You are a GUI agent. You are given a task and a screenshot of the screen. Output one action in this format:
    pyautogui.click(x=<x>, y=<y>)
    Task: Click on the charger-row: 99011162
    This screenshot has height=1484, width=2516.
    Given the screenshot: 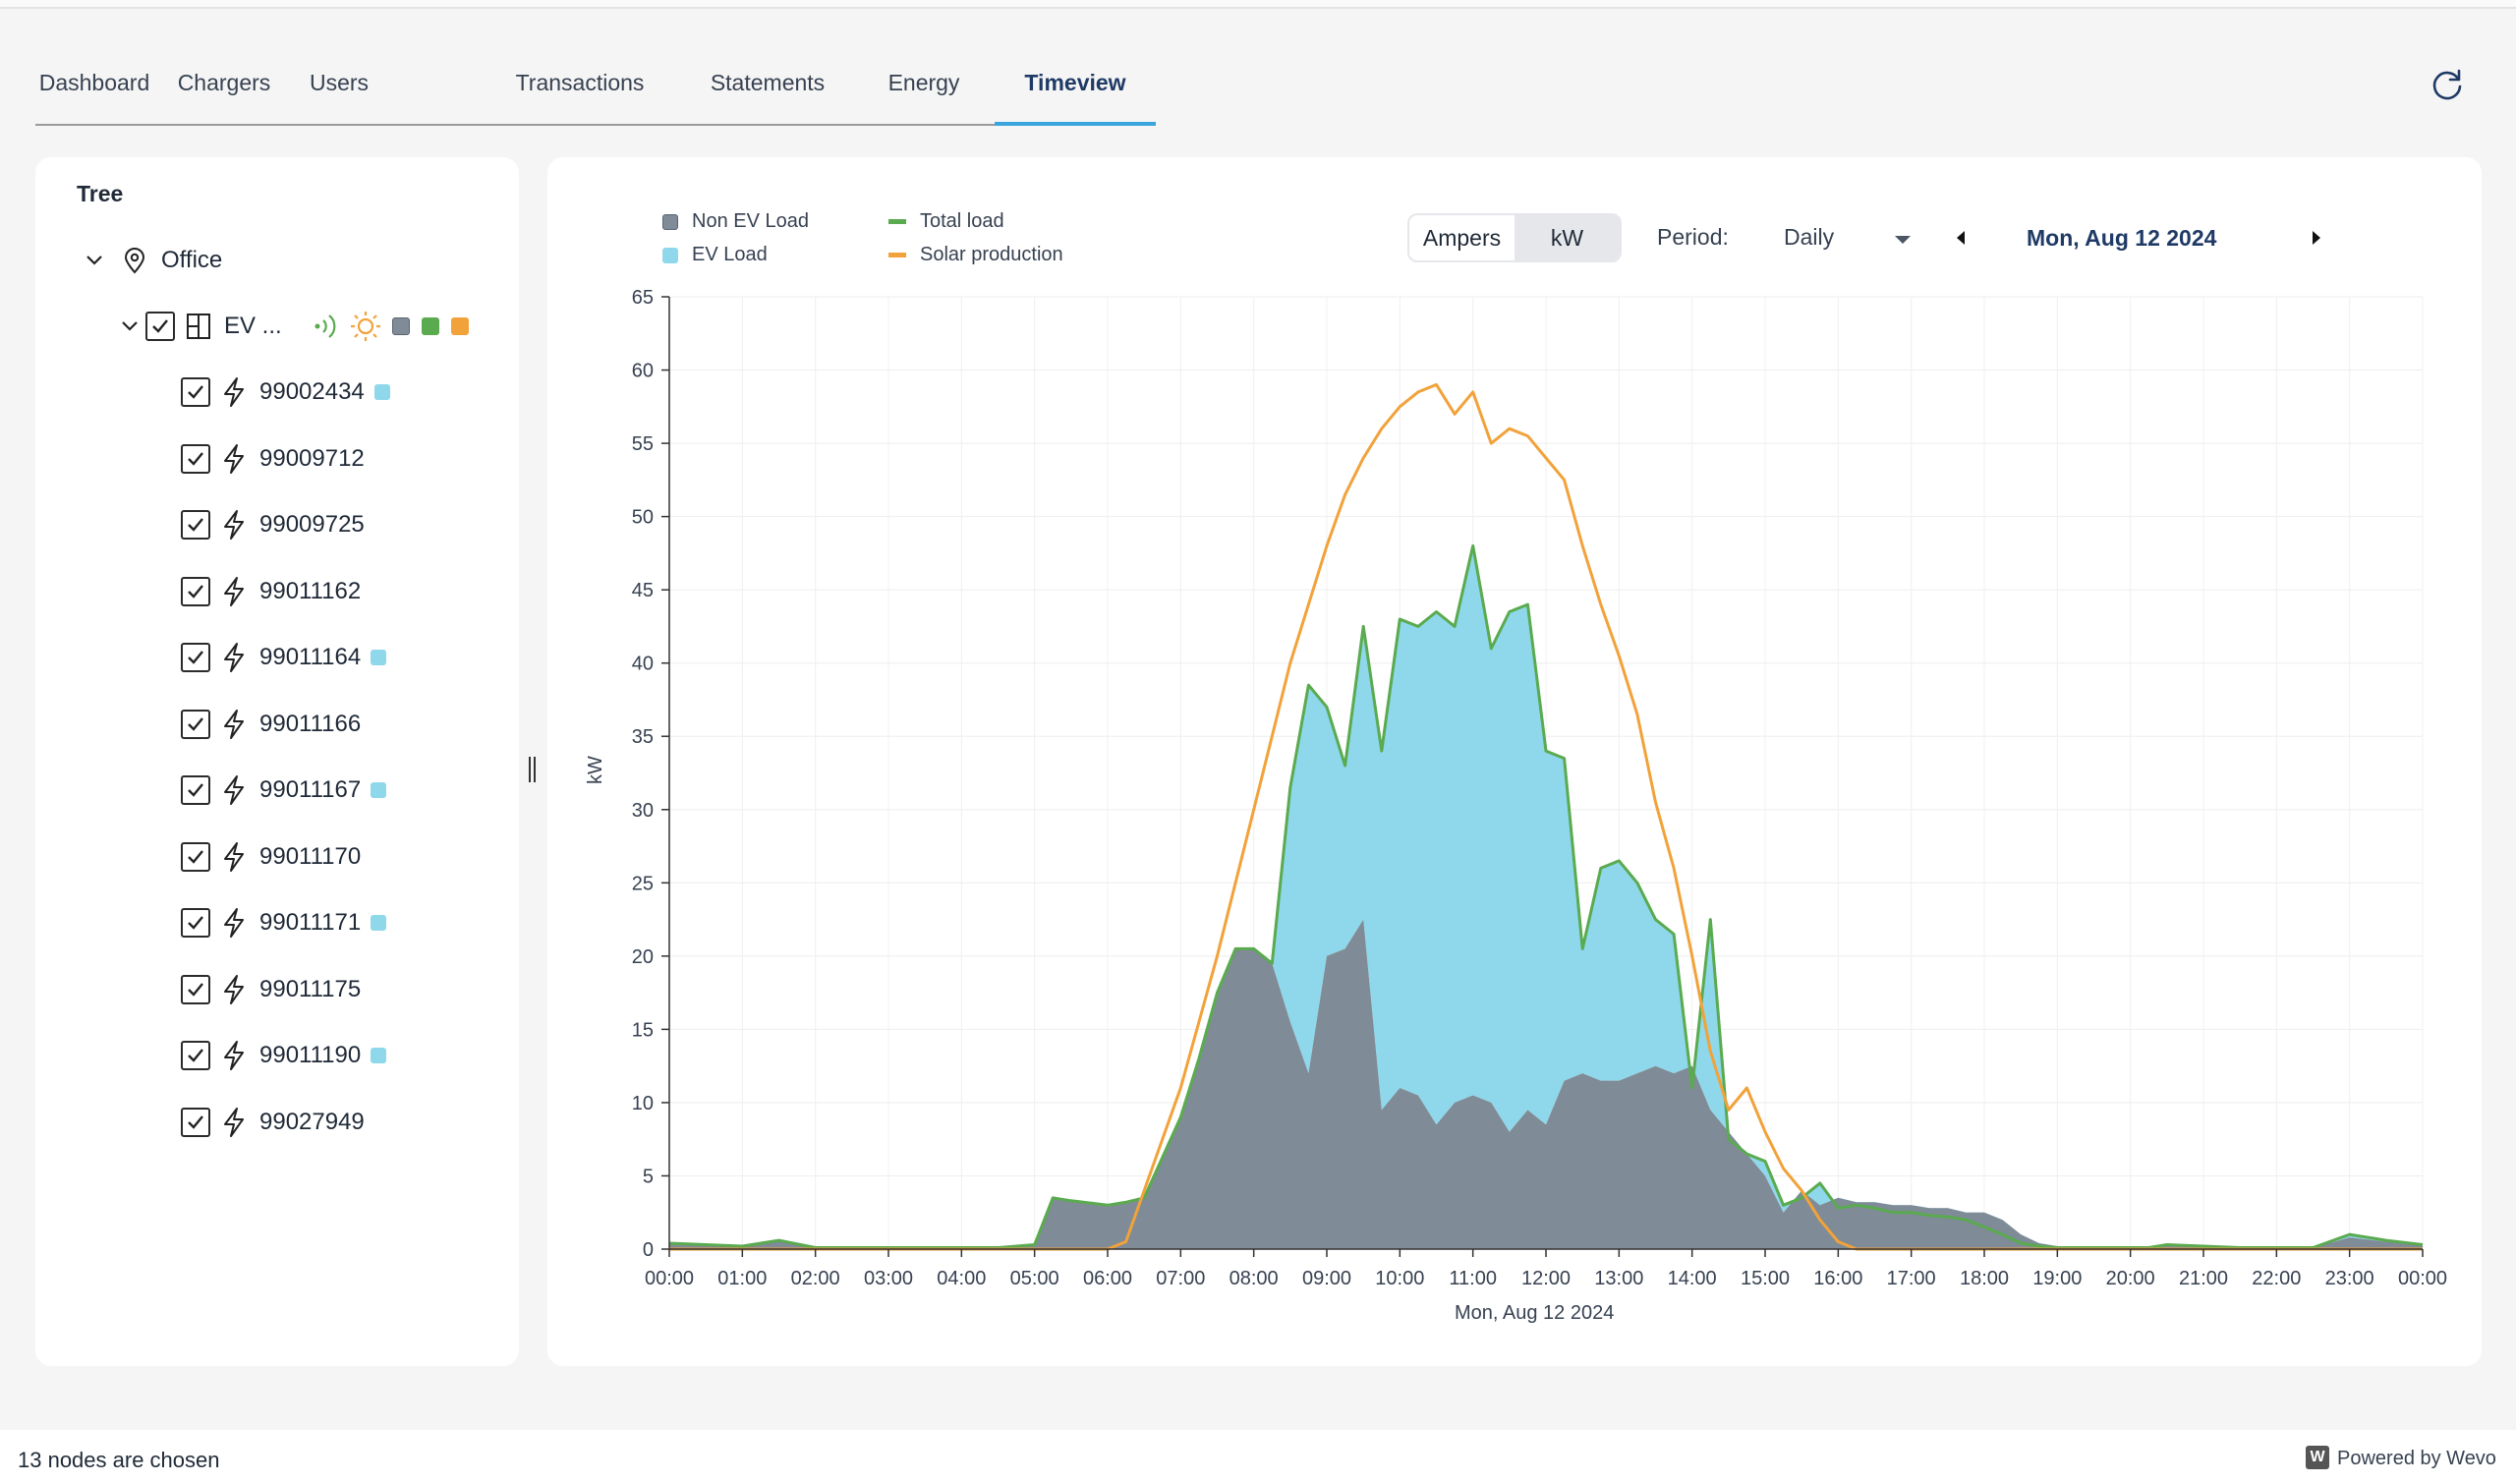 What is the action you would take?
    pyautogui.click(x=271, y=591)
    